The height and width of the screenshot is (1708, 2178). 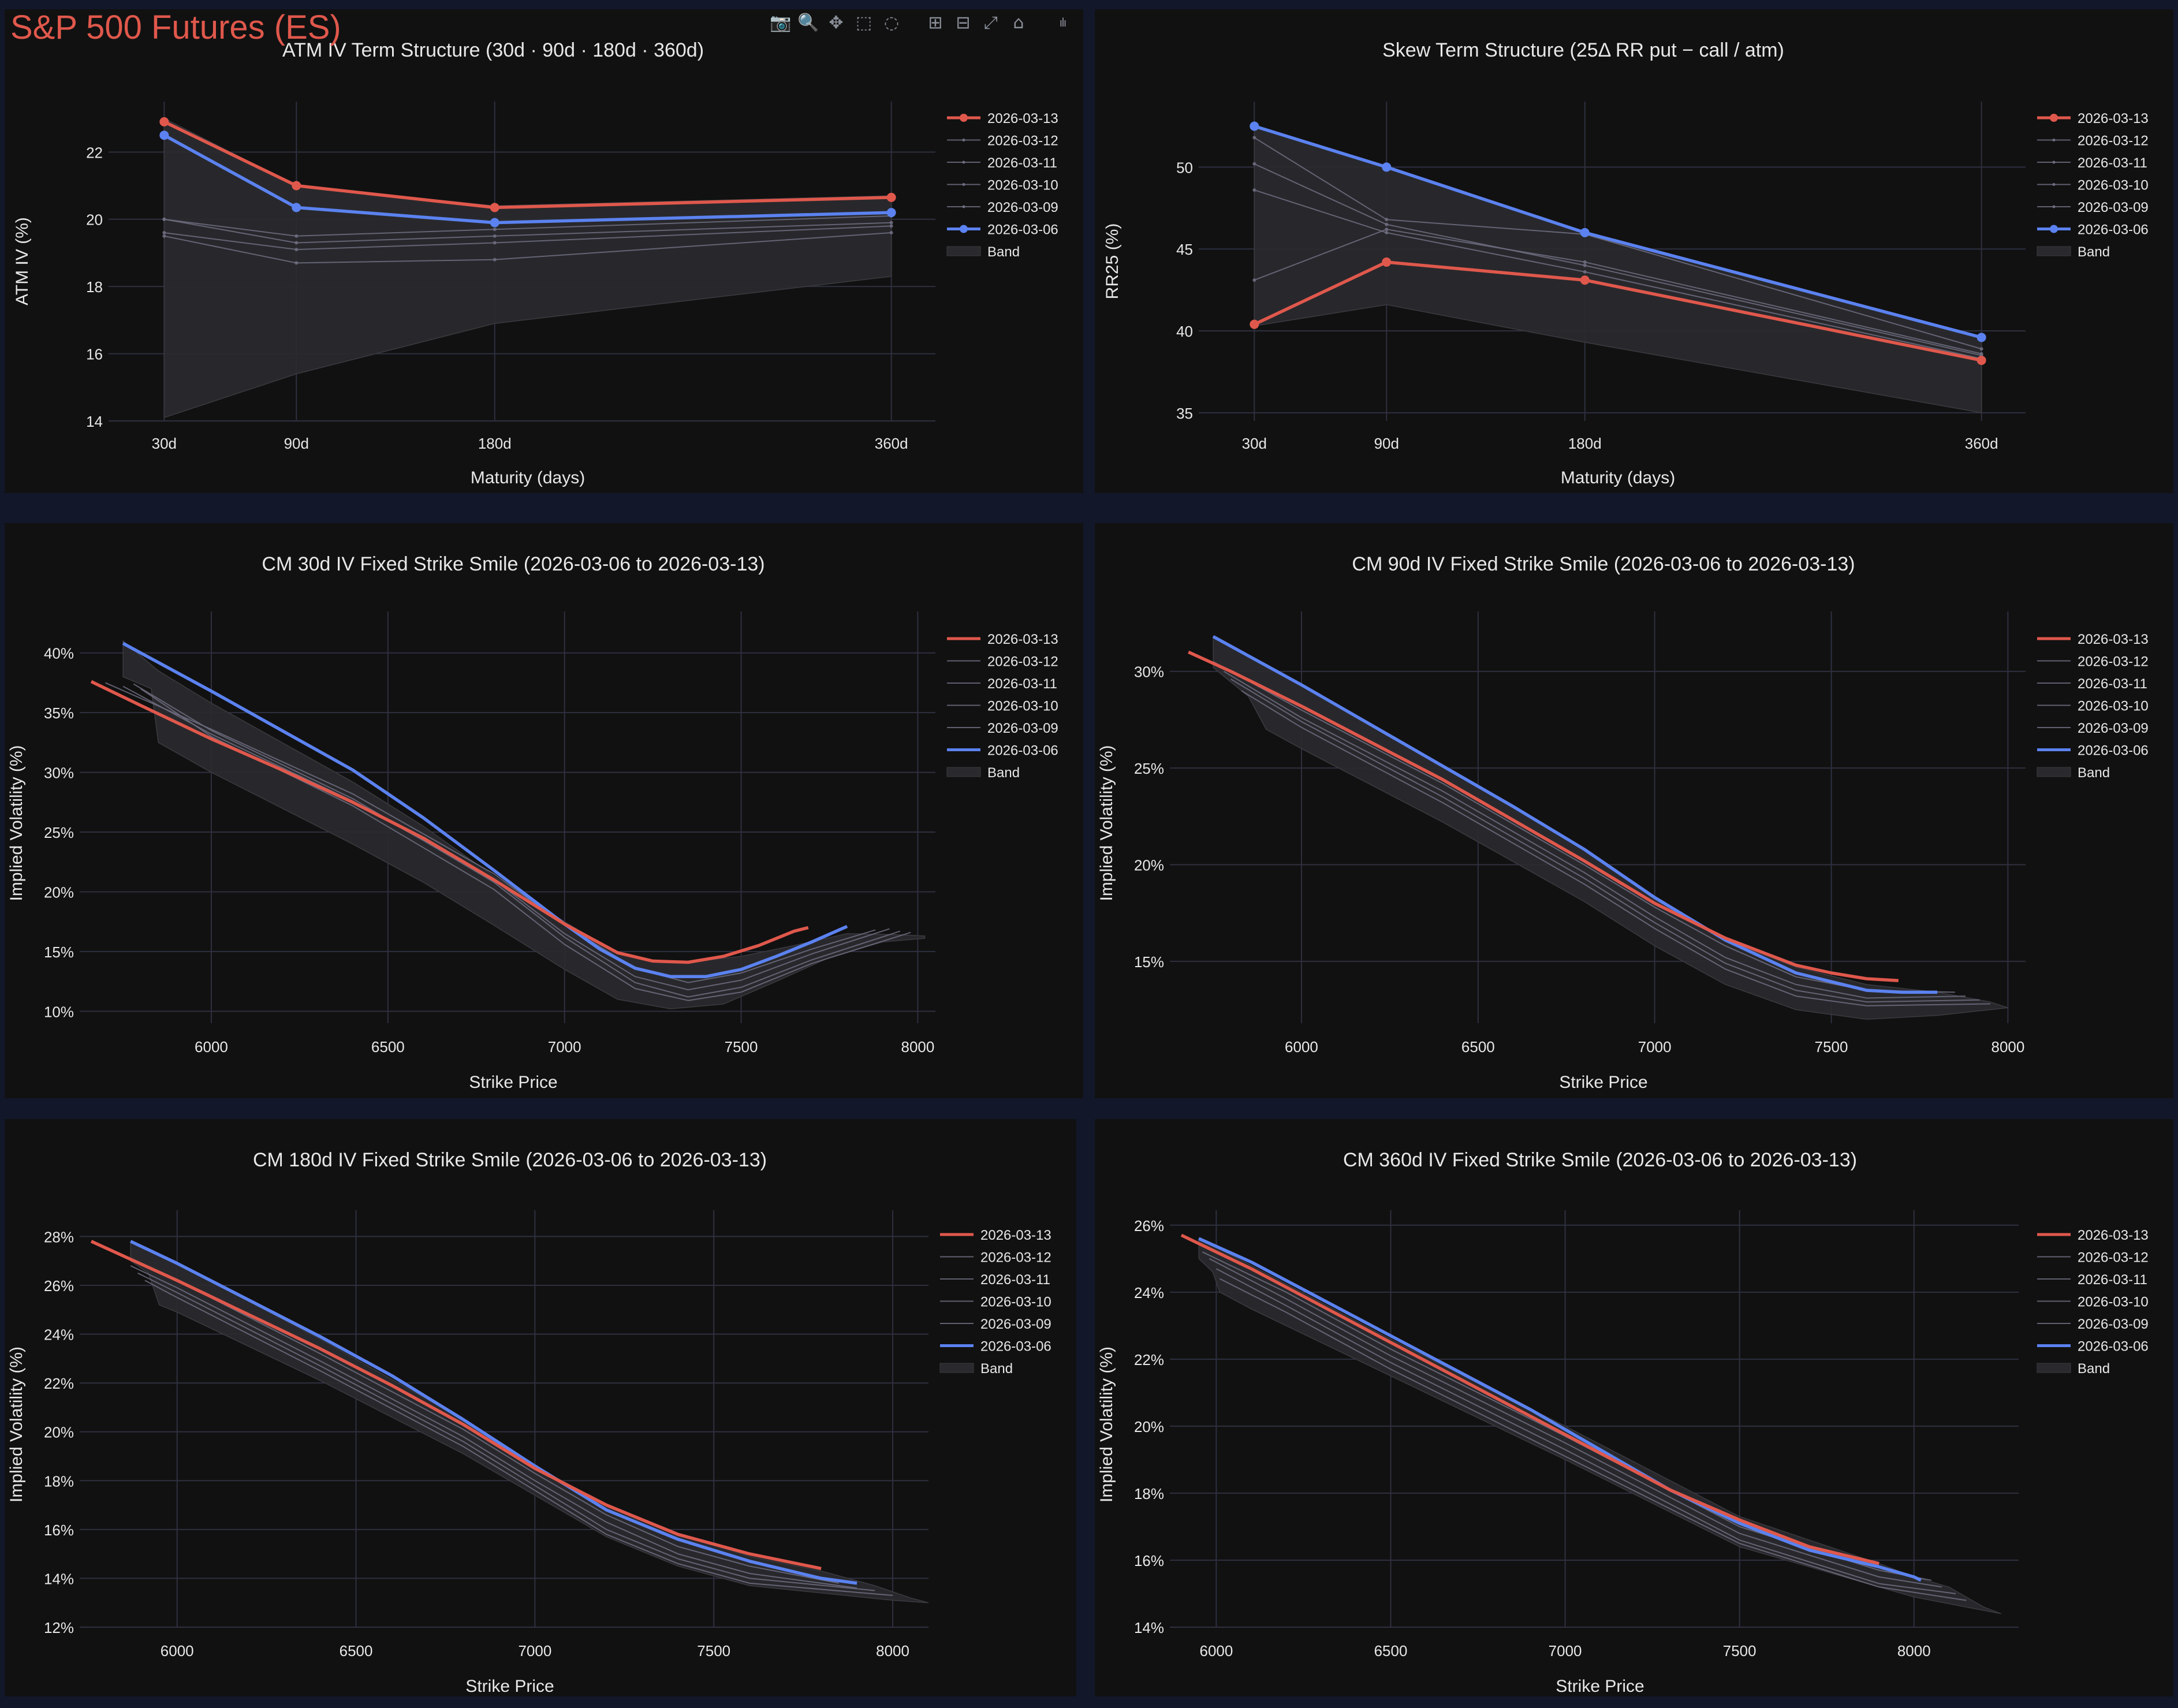 I want to click on zoom-out-icon: ⊟, so click(x=963, y=22).